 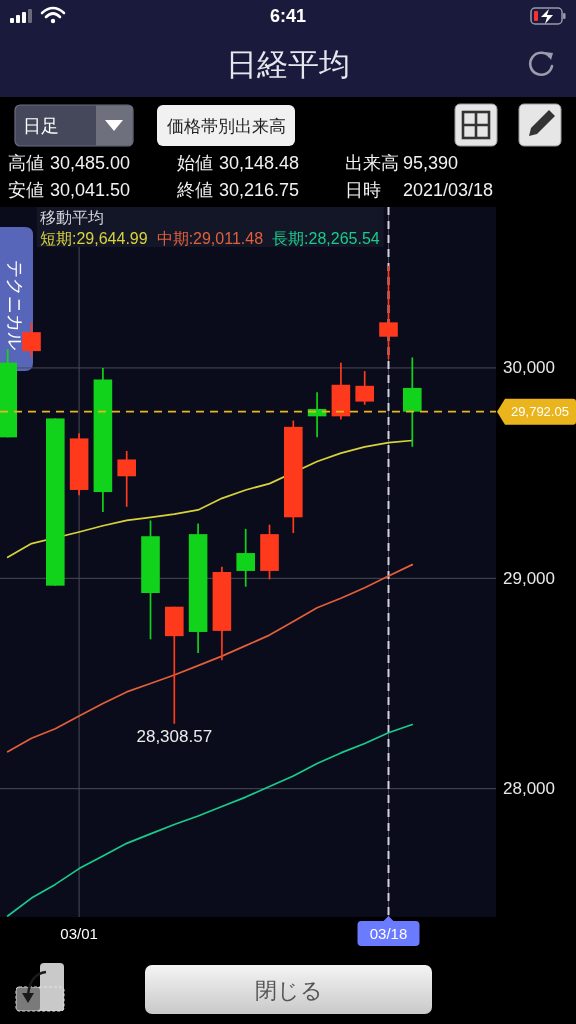 I want to click on text: 30,485.00, so click(x=90, y=163).